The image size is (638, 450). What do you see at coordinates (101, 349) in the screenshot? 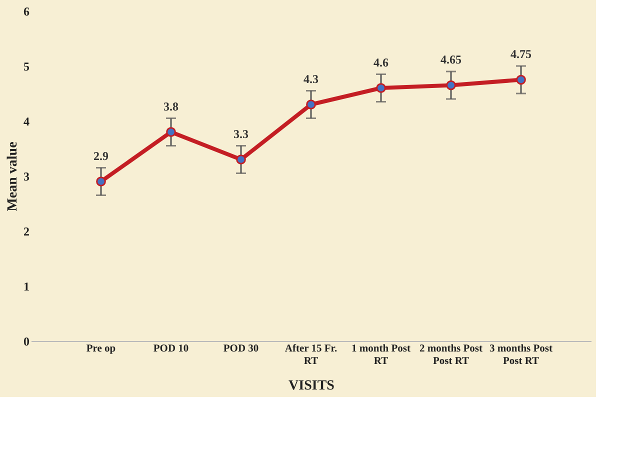
I see `x-tick-label: Pre op` at bounding box center [101, 349].